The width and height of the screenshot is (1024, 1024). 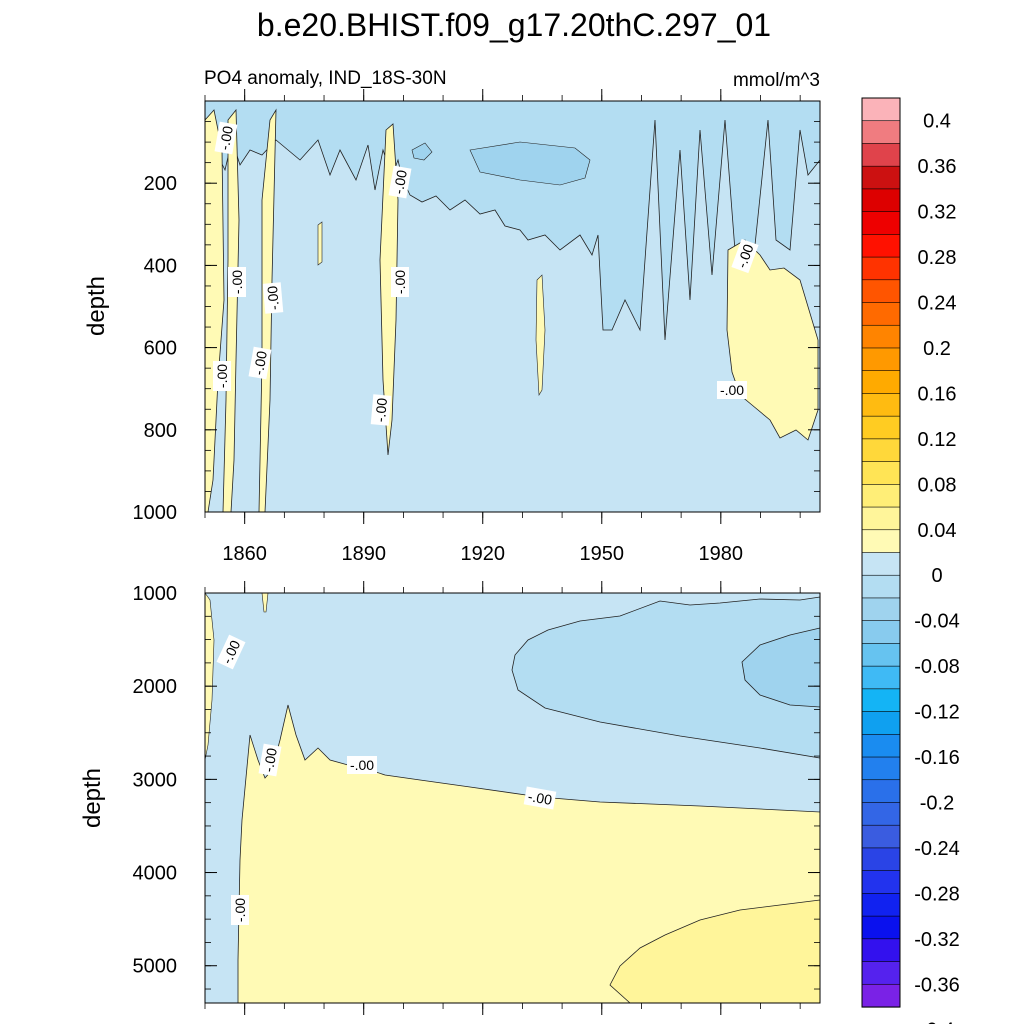 What do you see at coordinates (160, 431) in the screenshot?
I see `y-tick-label: 800` at bounding box center [160, 431].